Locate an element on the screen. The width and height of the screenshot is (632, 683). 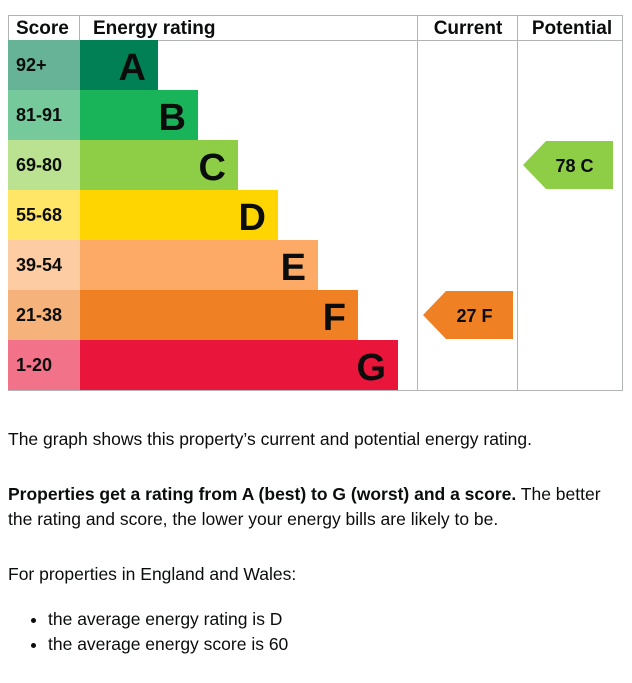
band-bar-e is located at coordinates (199, 265).